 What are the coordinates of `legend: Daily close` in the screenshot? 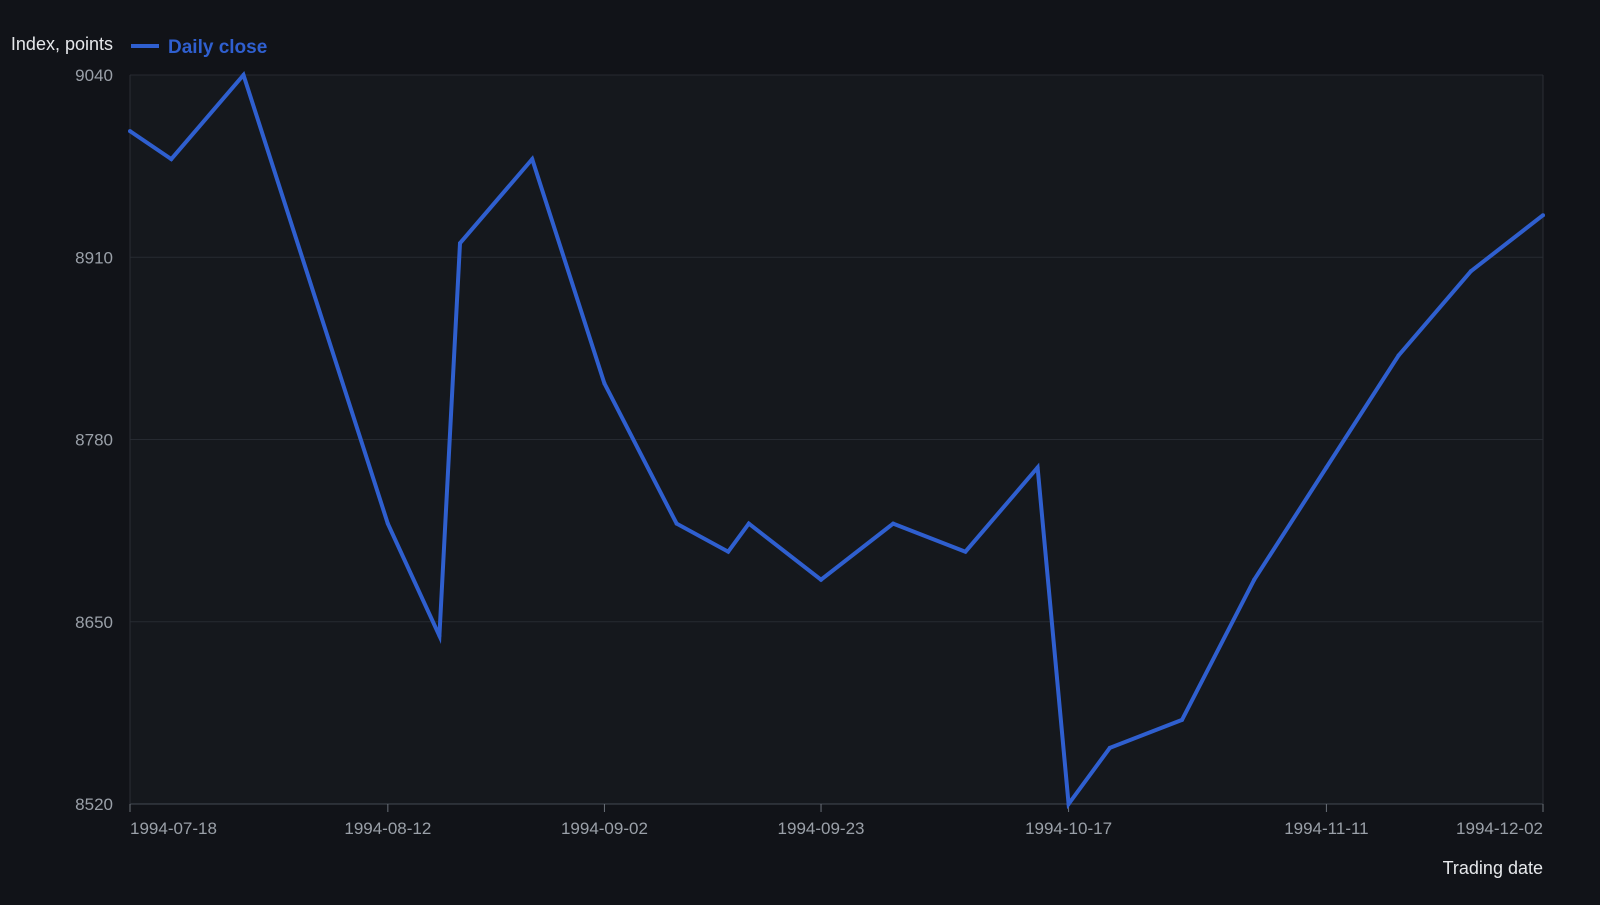 It's located at (199, 47).